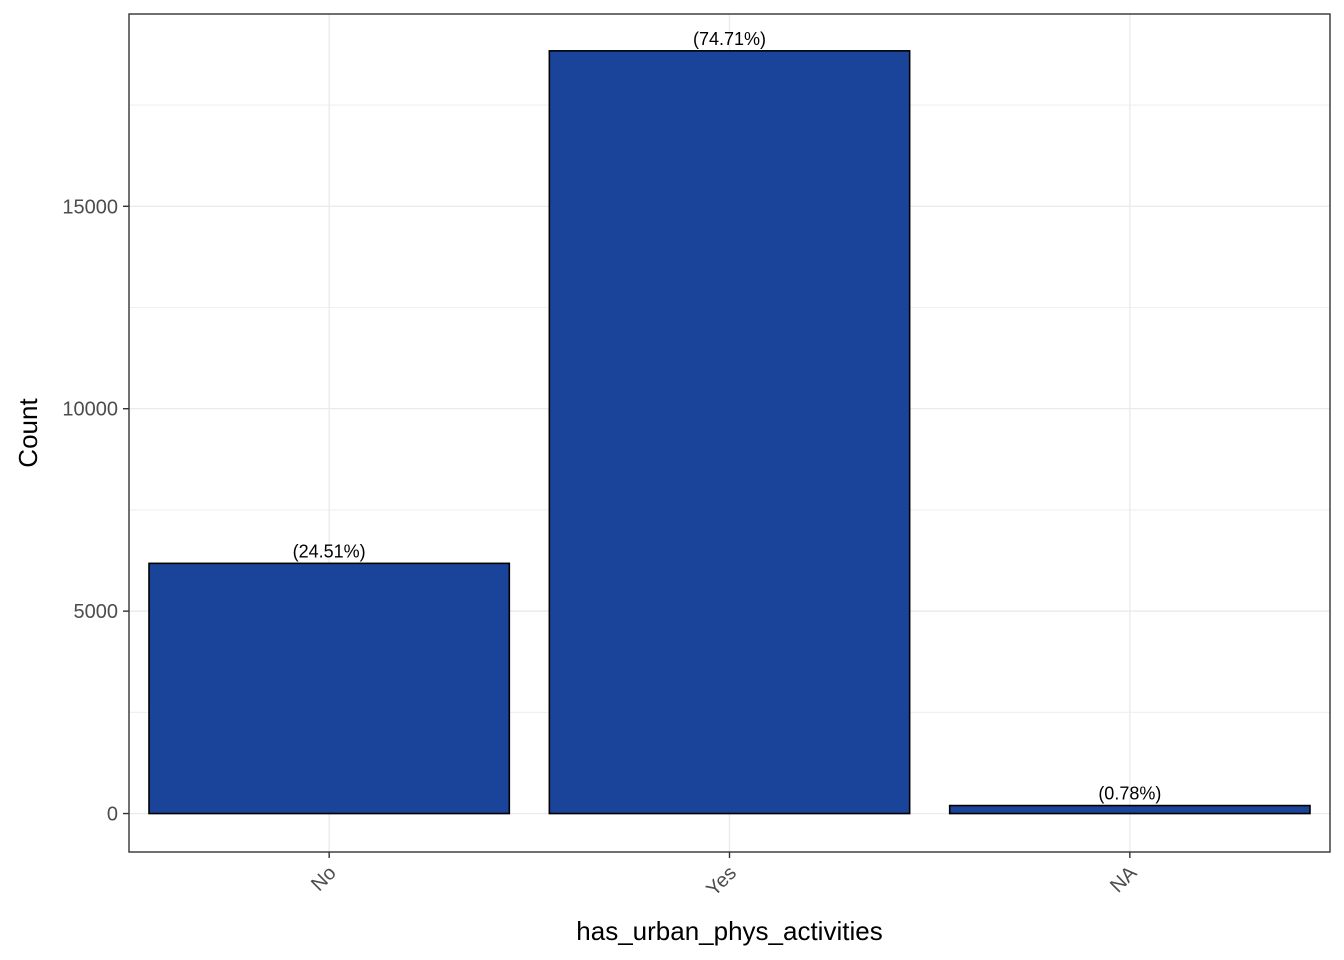 The width and height of the screenshot is (1344, 960). Describe the element at coordinates (729, 39) in the screenshot. I see `bar-data-label: (74.71%)` at that location.